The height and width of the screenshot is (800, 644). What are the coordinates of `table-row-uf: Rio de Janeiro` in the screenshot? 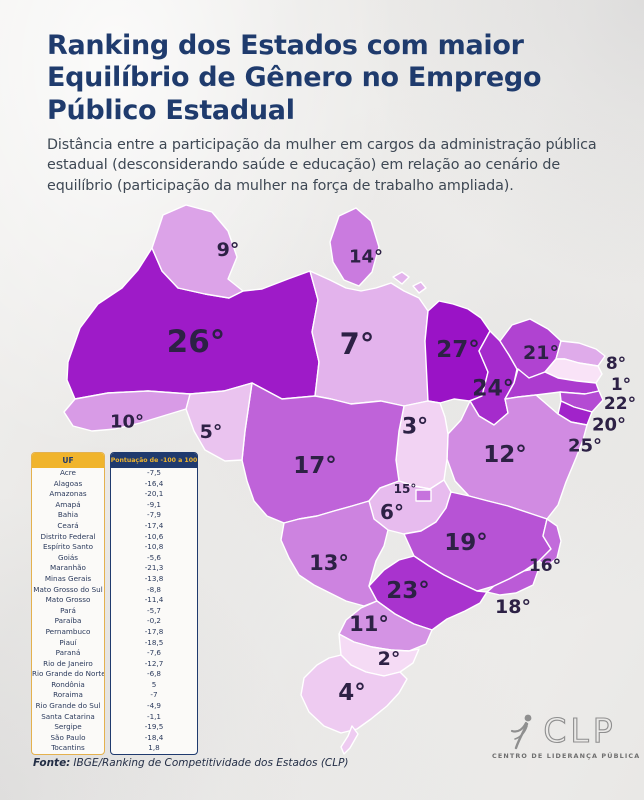 It's located at (68, 663).